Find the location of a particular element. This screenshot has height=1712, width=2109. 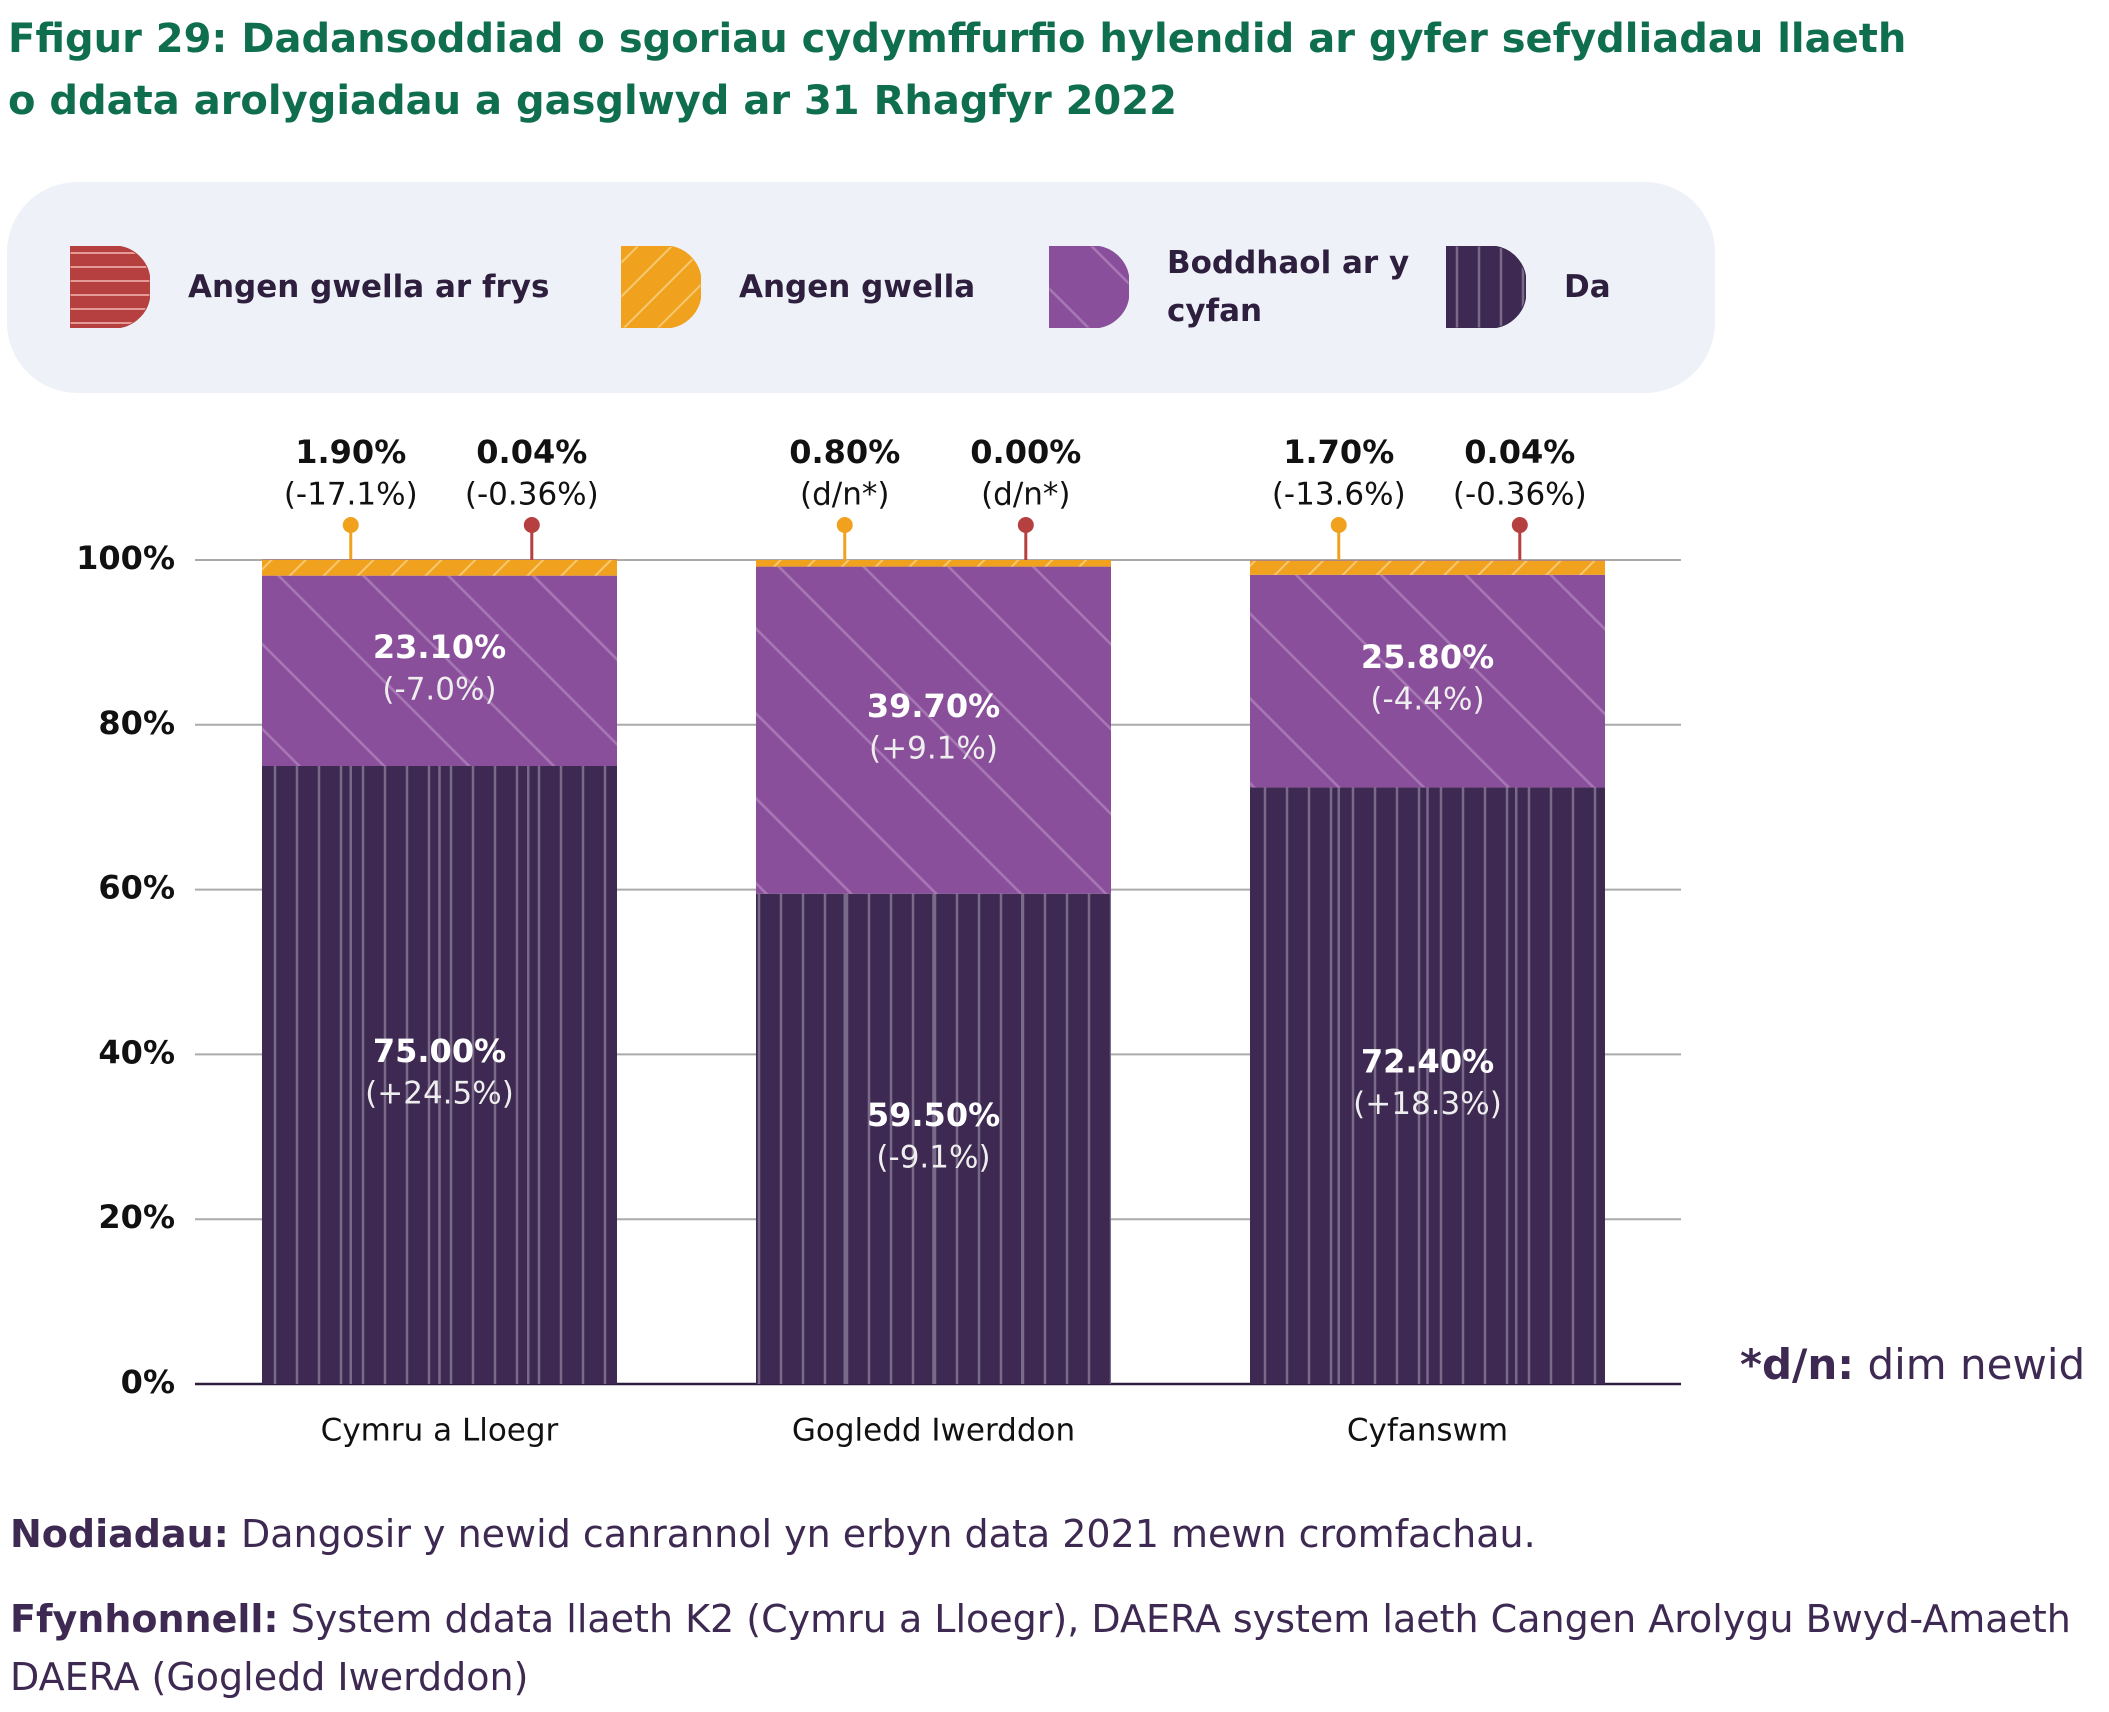

legend-item: Angen gwella ar frys is located at coordinates (309, 287).